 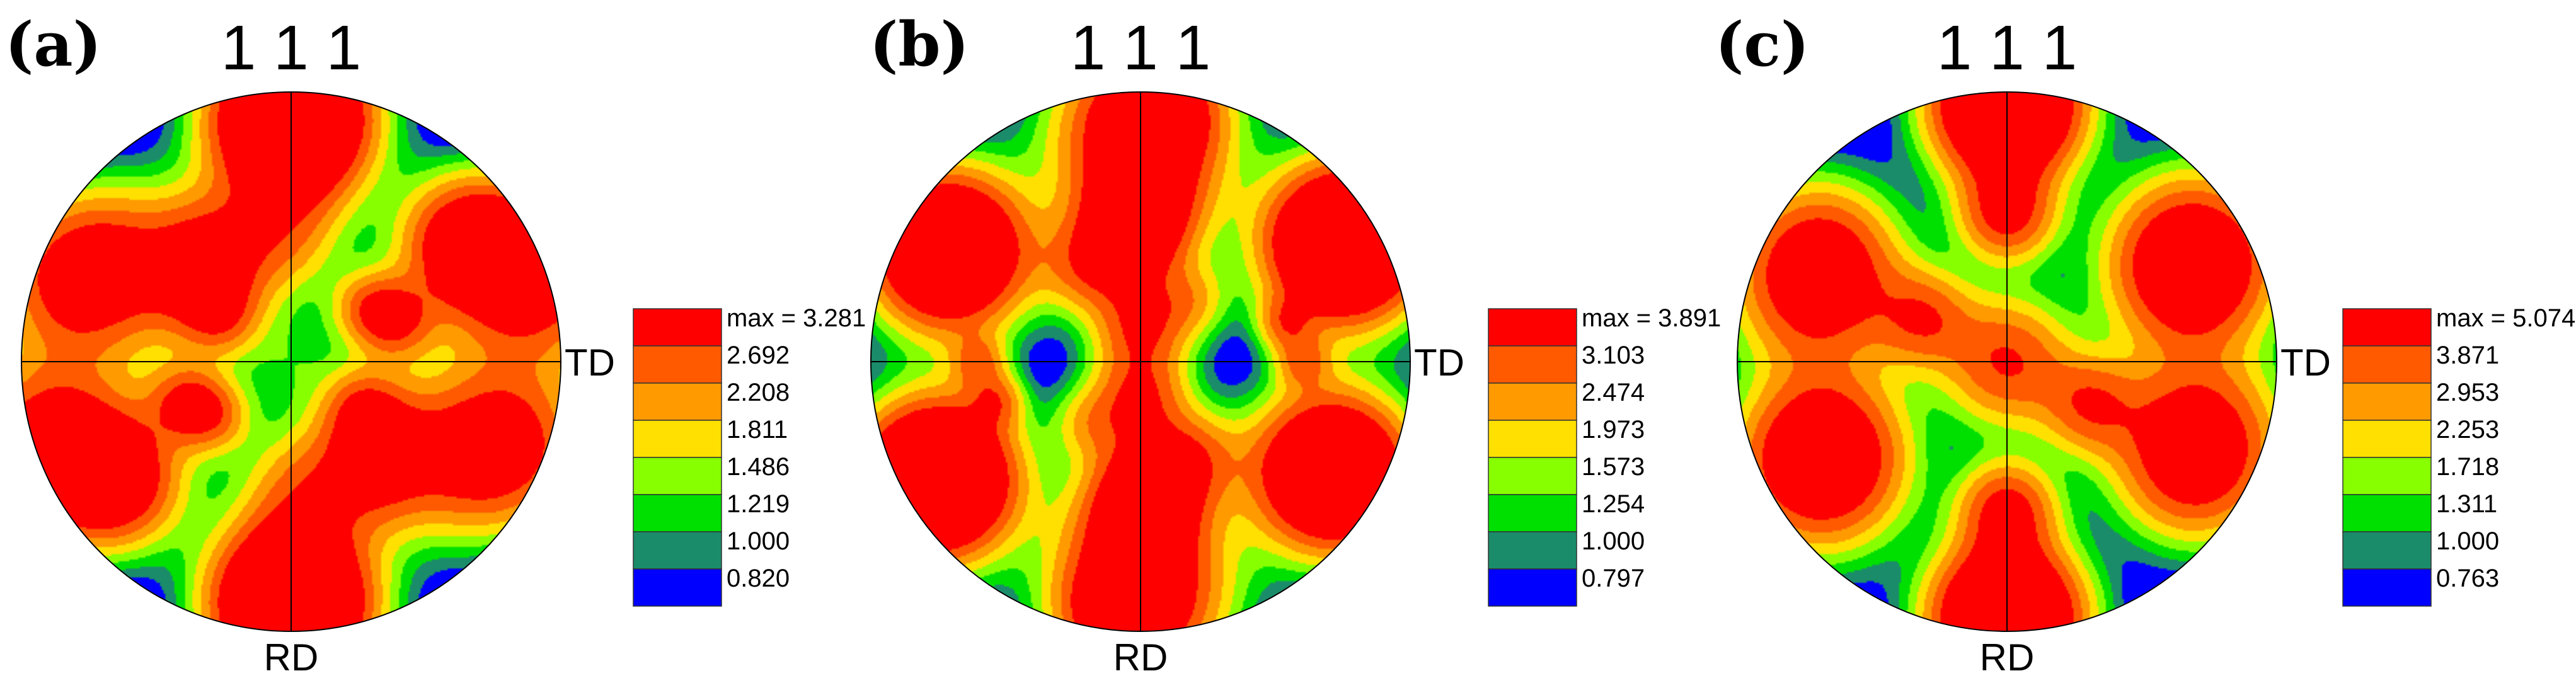 What do you see at coordinates (2467, 430) in the screenshot?
I see `legend-level-value: 2.253` at bounding box center [2467, 430].